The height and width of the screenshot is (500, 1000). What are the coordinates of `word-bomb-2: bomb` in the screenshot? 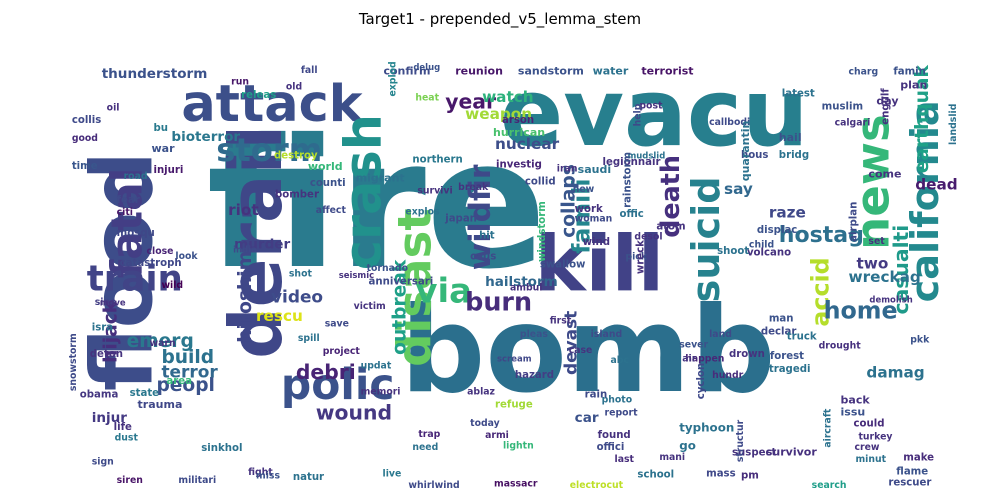 It's located at (587, 350).